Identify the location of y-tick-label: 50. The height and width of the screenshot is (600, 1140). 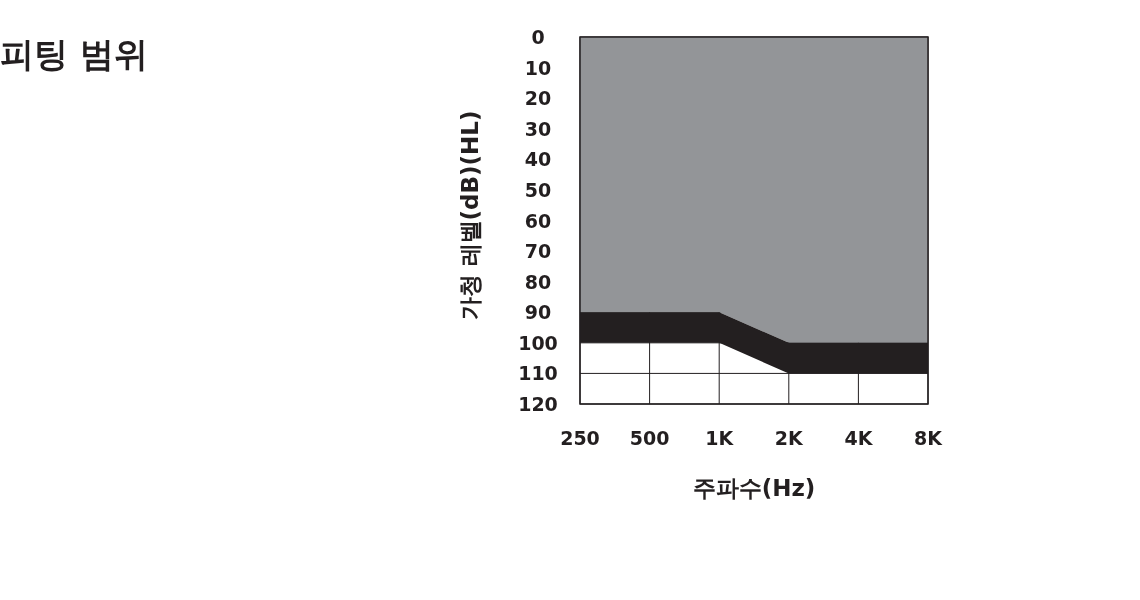
(538, 189).